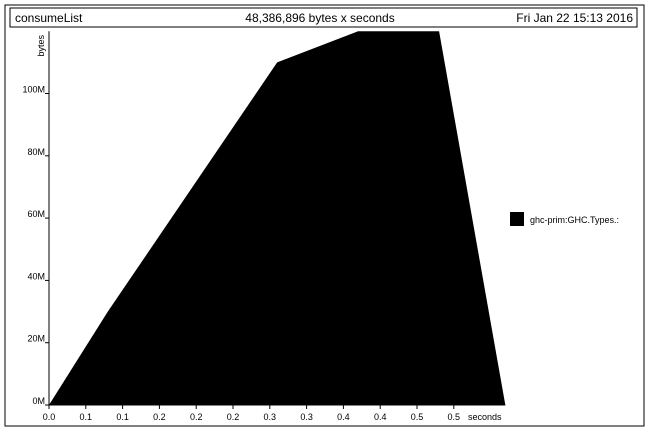  What do you see at coordinates (517, 219) in the screenshot?
I see `legend-swatch` at bounding box center [517, 219].